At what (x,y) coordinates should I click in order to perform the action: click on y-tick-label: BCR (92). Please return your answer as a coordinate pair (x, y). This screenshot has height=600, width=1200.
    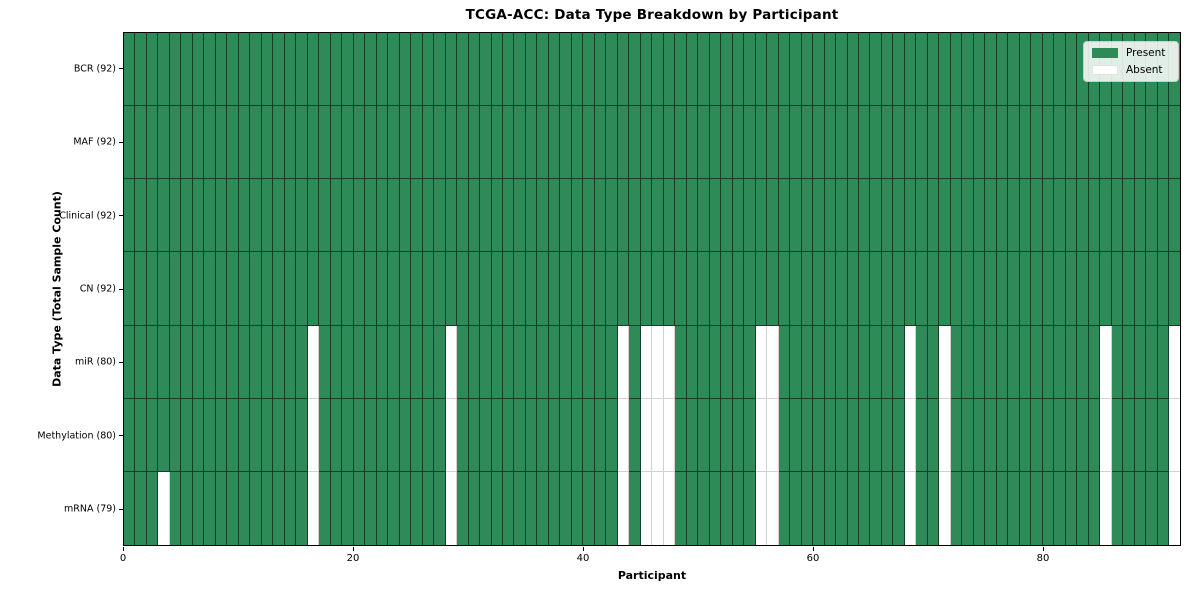
    Looking at the image, I should click on (94, 69).